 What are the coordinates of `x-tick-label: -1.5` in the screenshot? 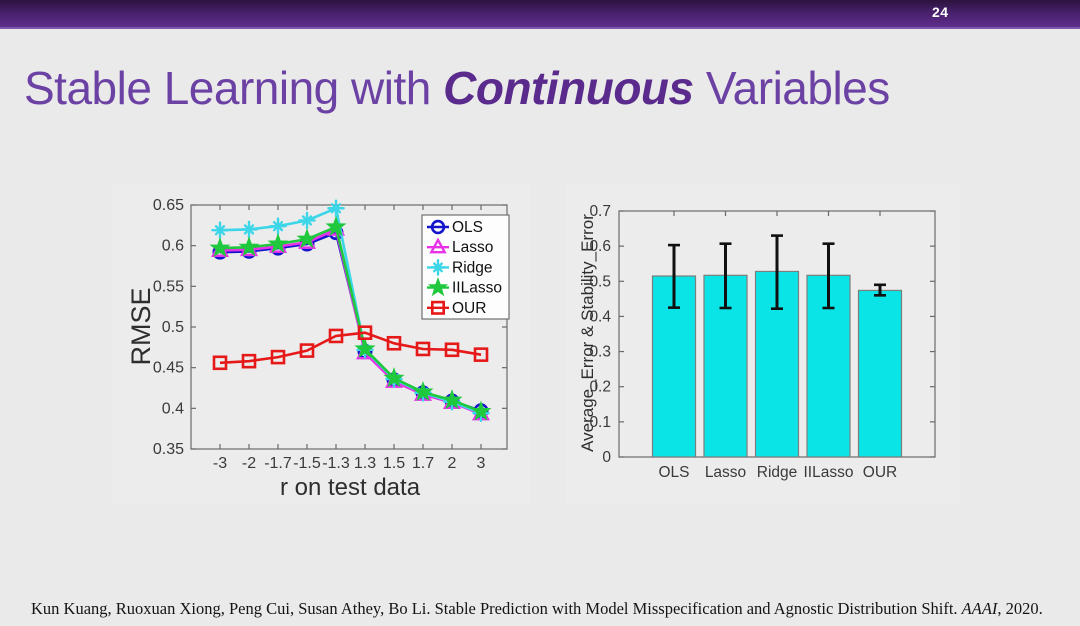 It's located at (307, 463).